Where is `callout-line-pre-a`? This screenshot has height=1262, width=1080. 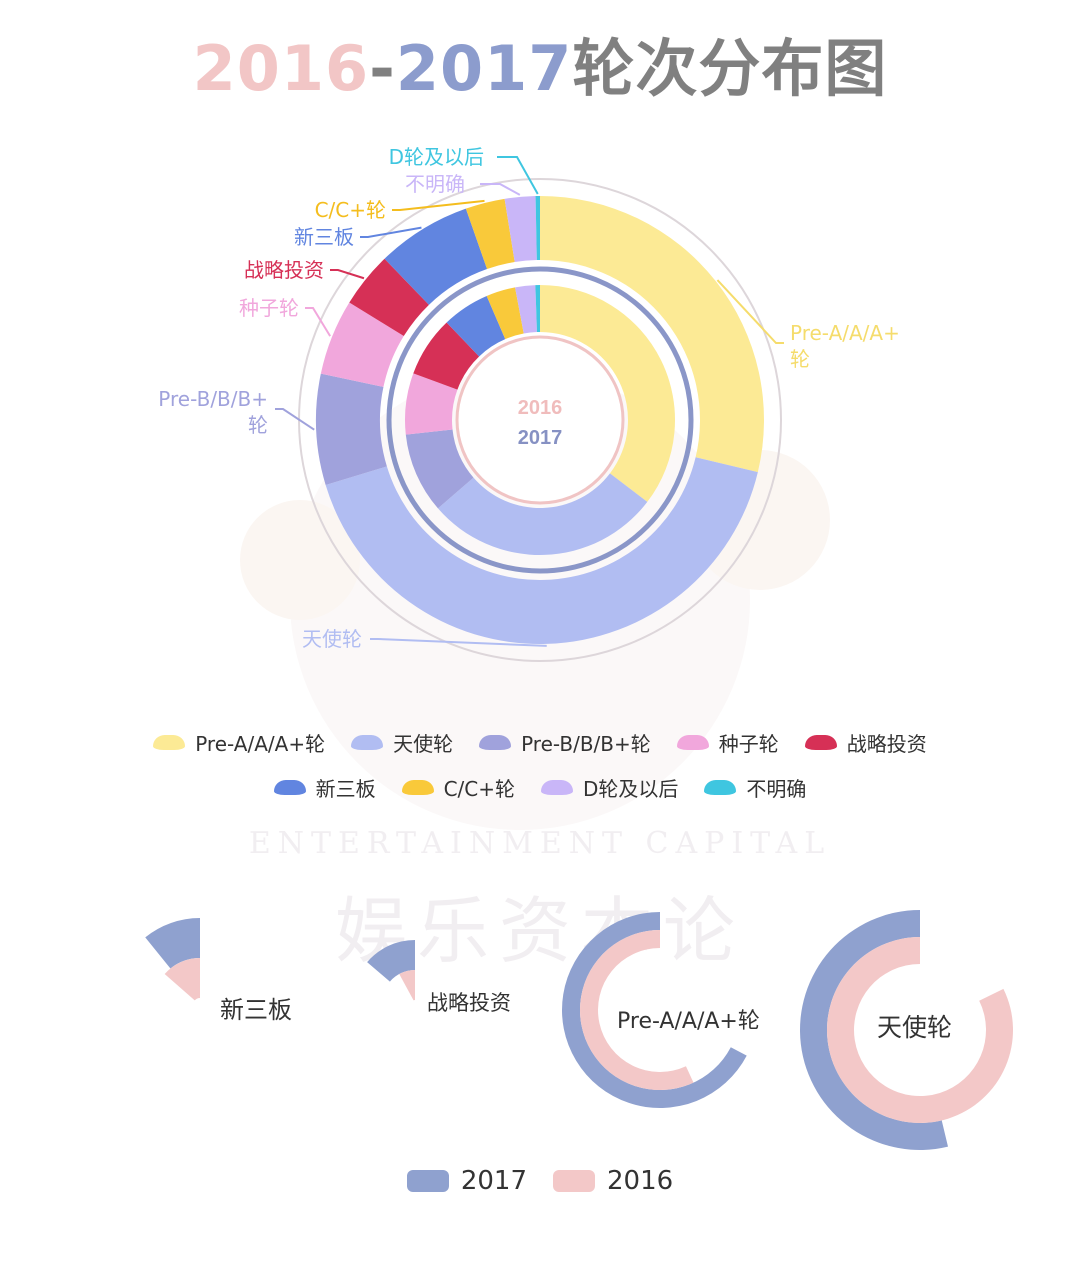
callout-line-pre-a is located at coordinates (750, 311).